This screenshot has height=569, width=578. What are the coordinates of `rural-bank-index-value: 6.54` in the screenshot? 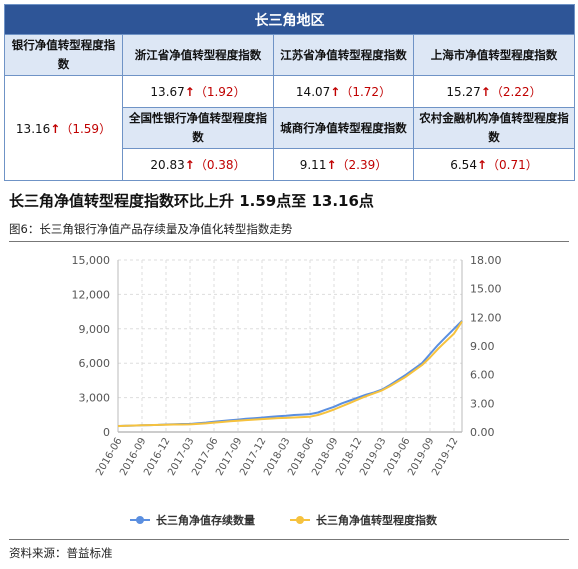 It's located at (463, 165).